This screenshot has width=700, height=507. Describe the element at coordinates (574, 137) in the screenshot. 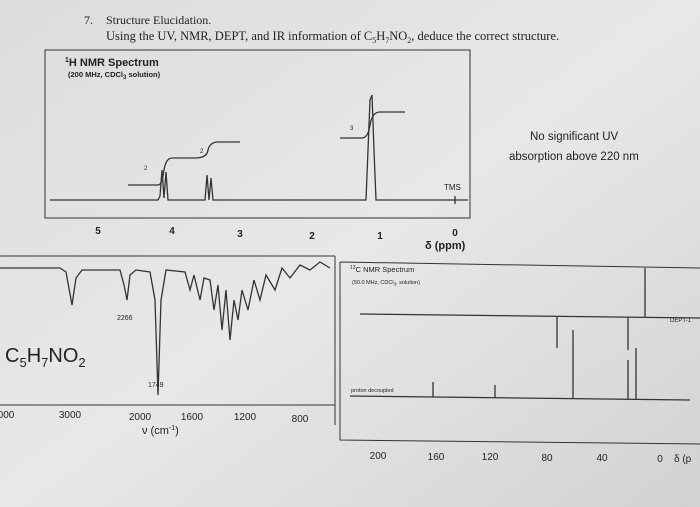

I see `uv-note: No significant UV` at that location.